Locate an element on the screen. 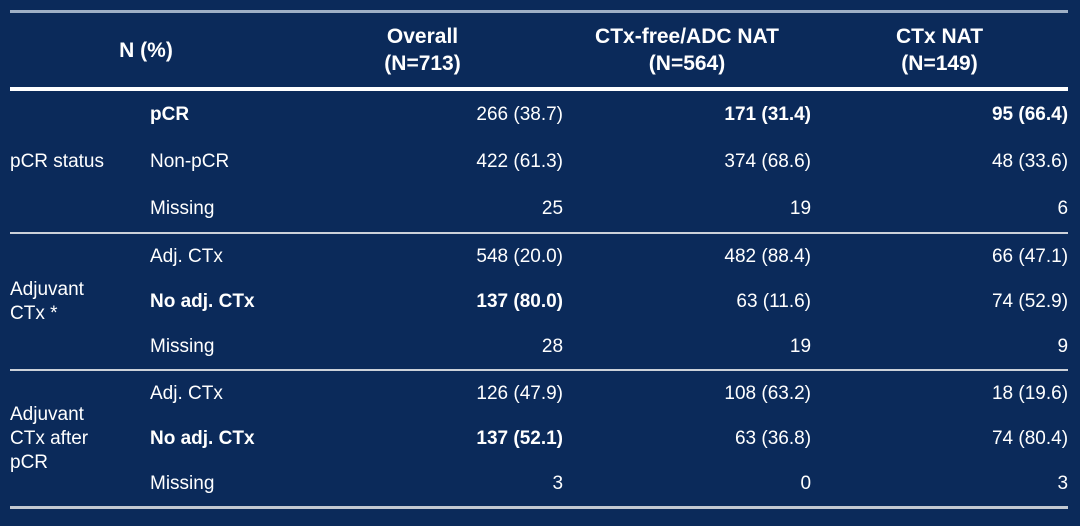 Image resolution: width=1080 pixels, height=526 pixels. cell-ctx-free-adc-nat: 482 (88.4) is located at coordinates (768, 256).